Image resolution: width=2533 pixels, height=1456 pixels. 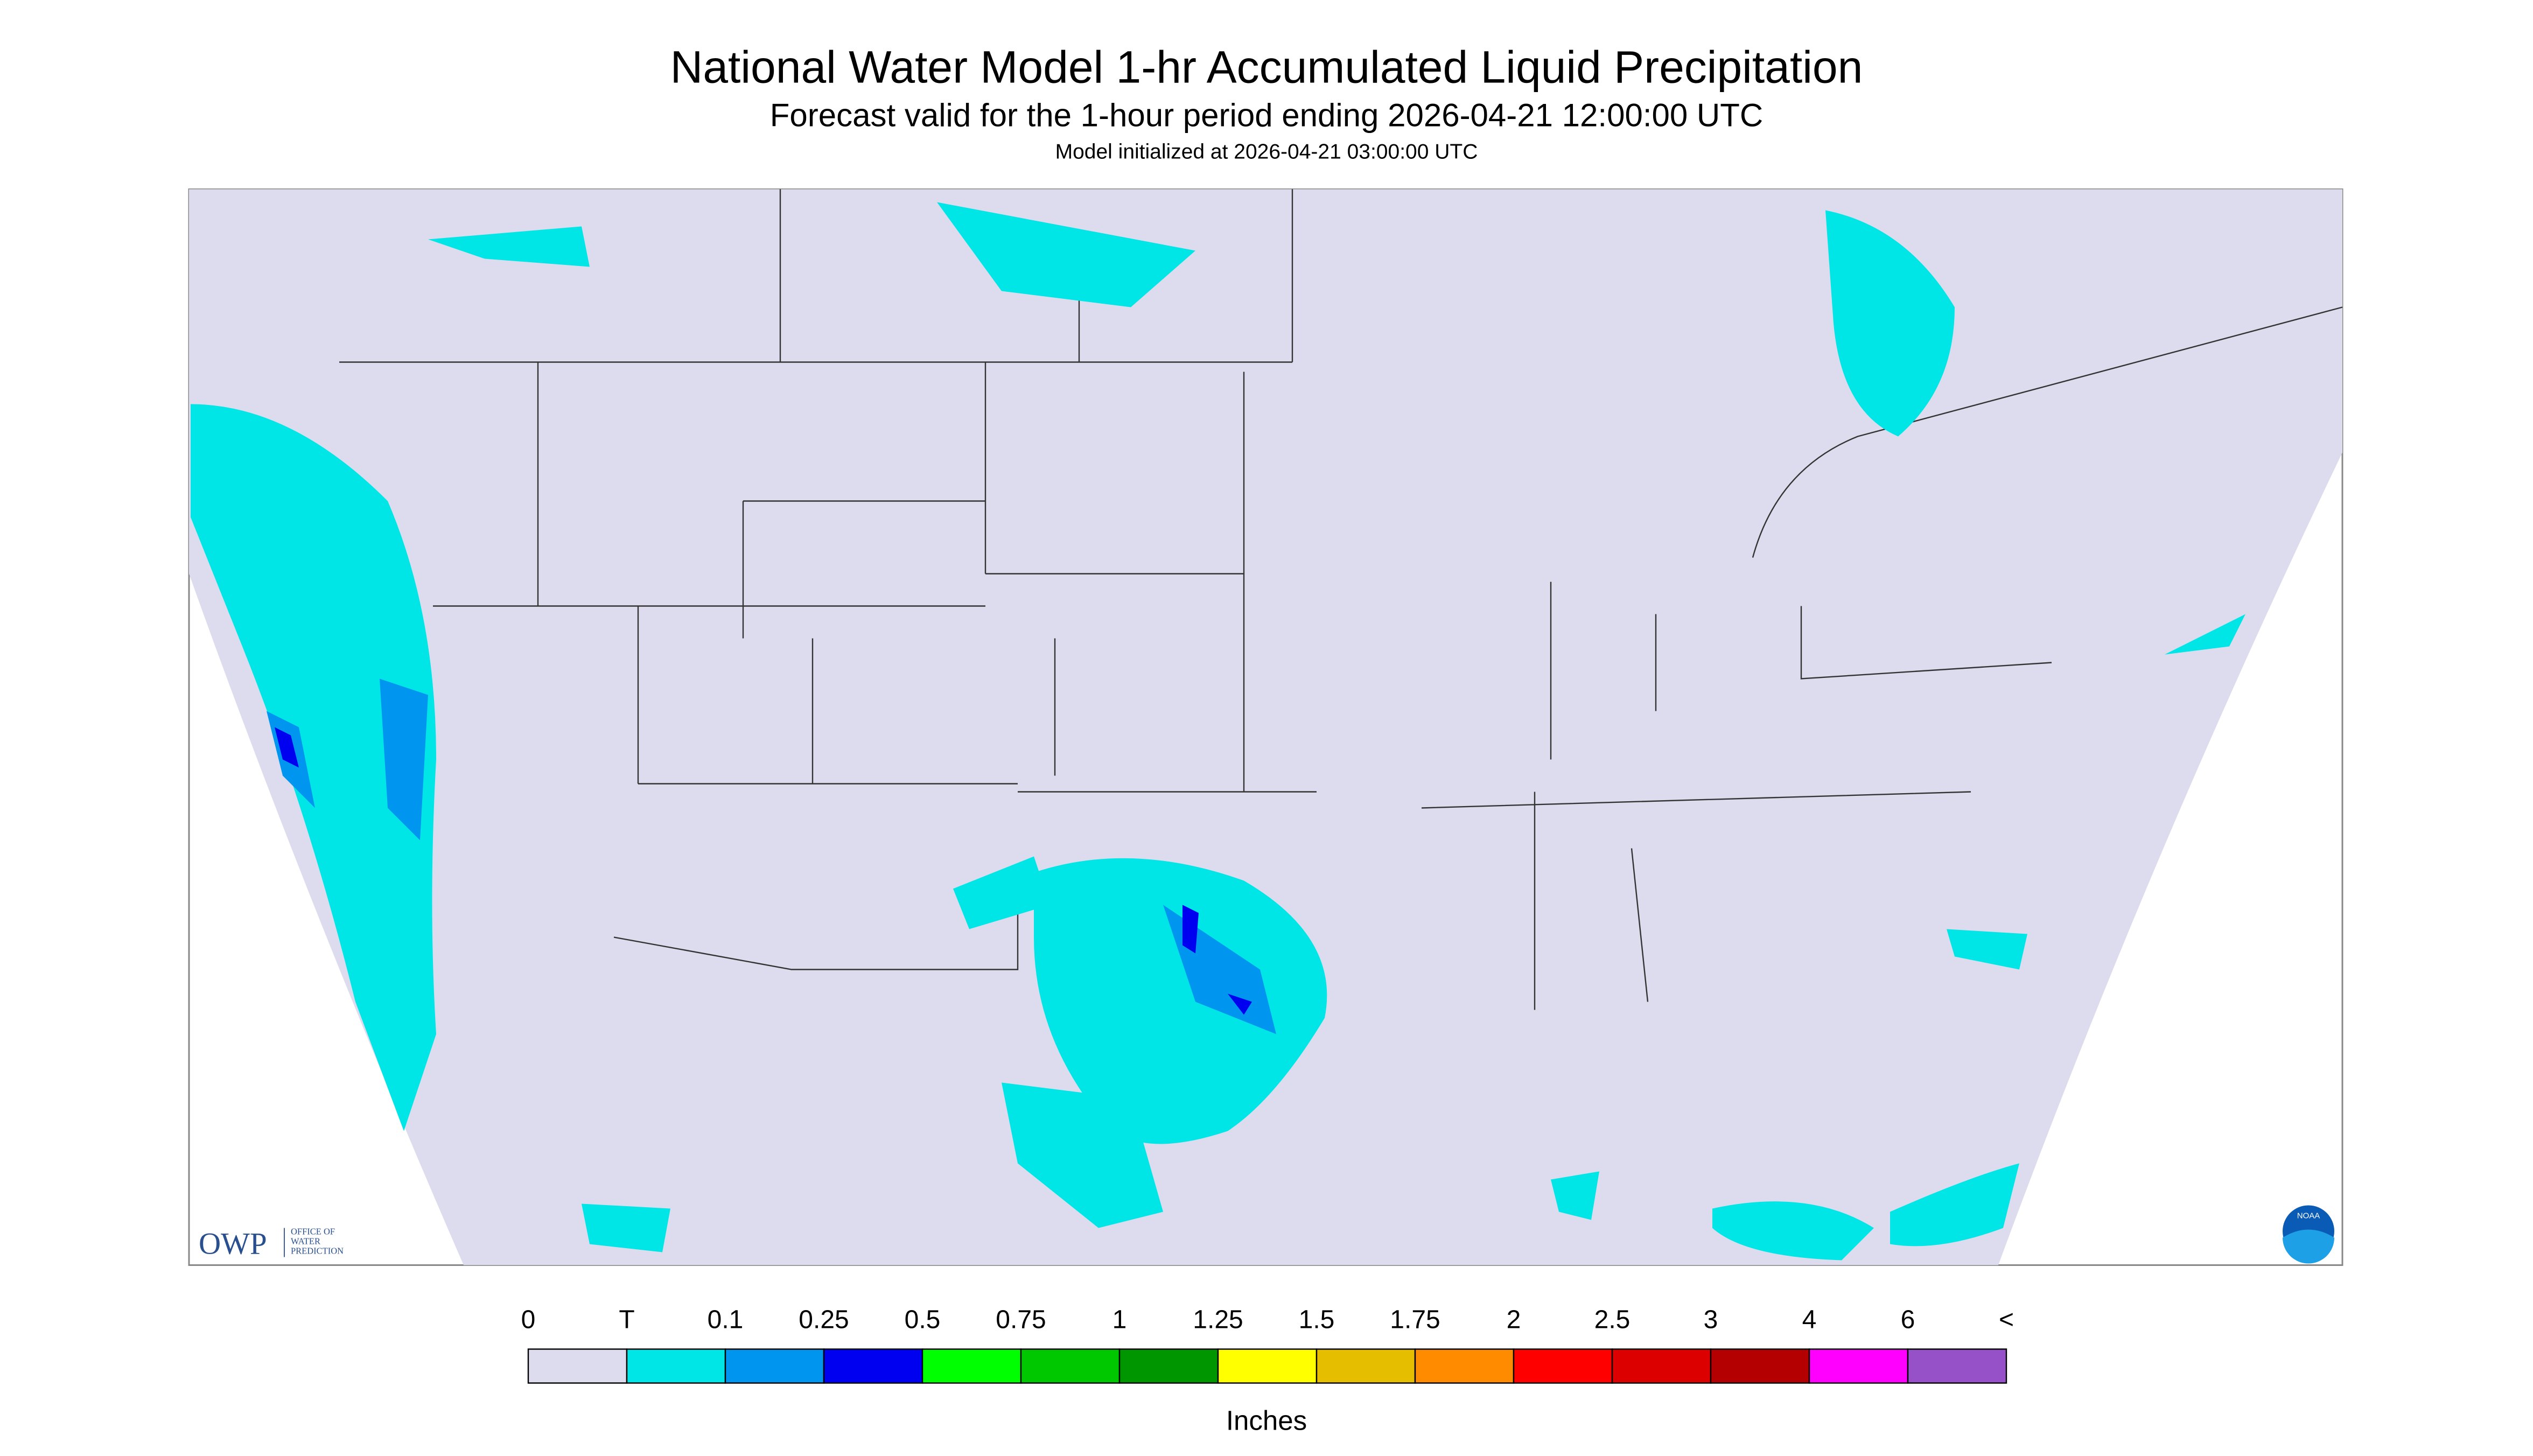 I want to click on precip-heavy, so click(x=763, y=871).